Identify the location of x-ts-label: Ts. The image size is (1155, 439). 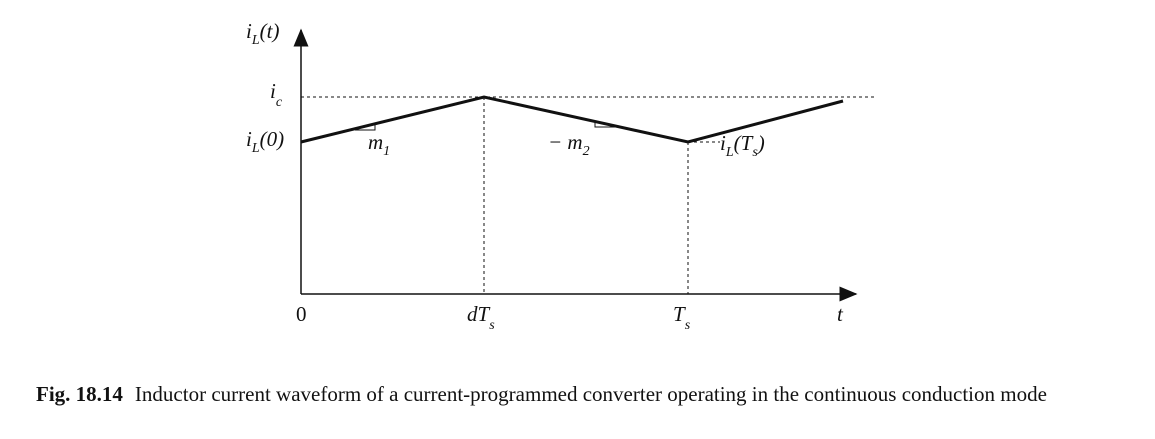
(682, 317).